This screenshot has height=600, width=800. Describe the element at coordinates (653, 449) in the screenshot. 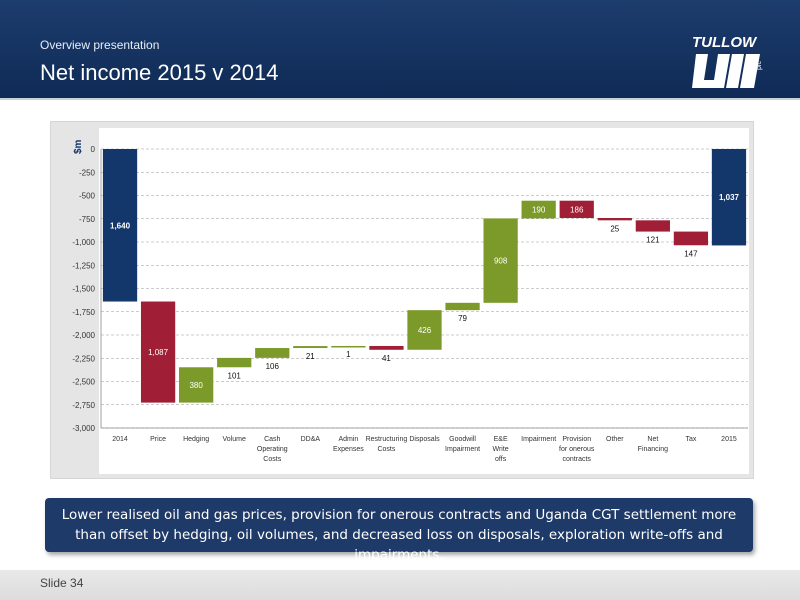

I see `x-tick-label: Financing` at that location.